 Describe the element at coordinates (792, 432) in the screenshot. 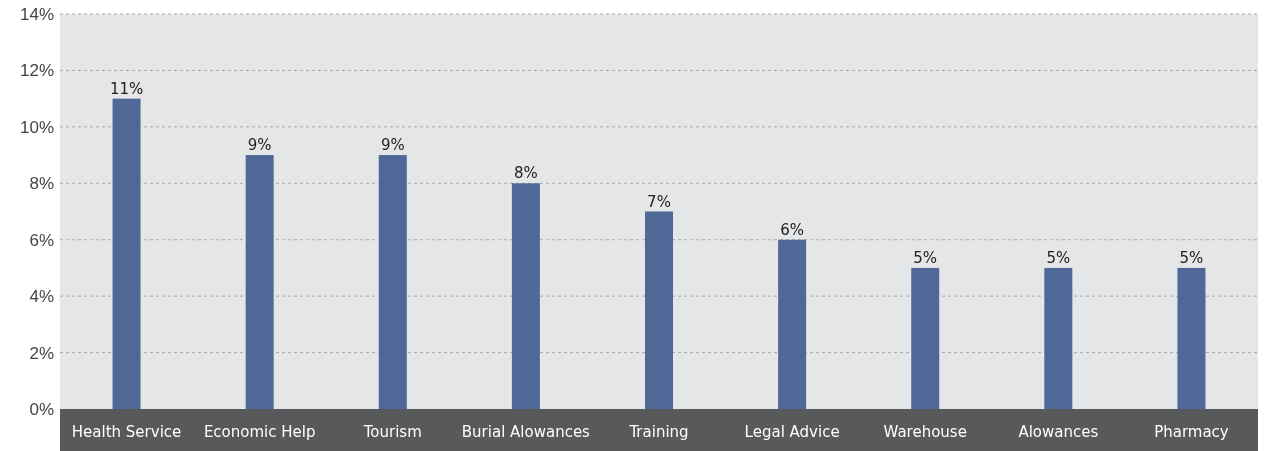

I see `x-tick-label: Legal Advice` at that location.